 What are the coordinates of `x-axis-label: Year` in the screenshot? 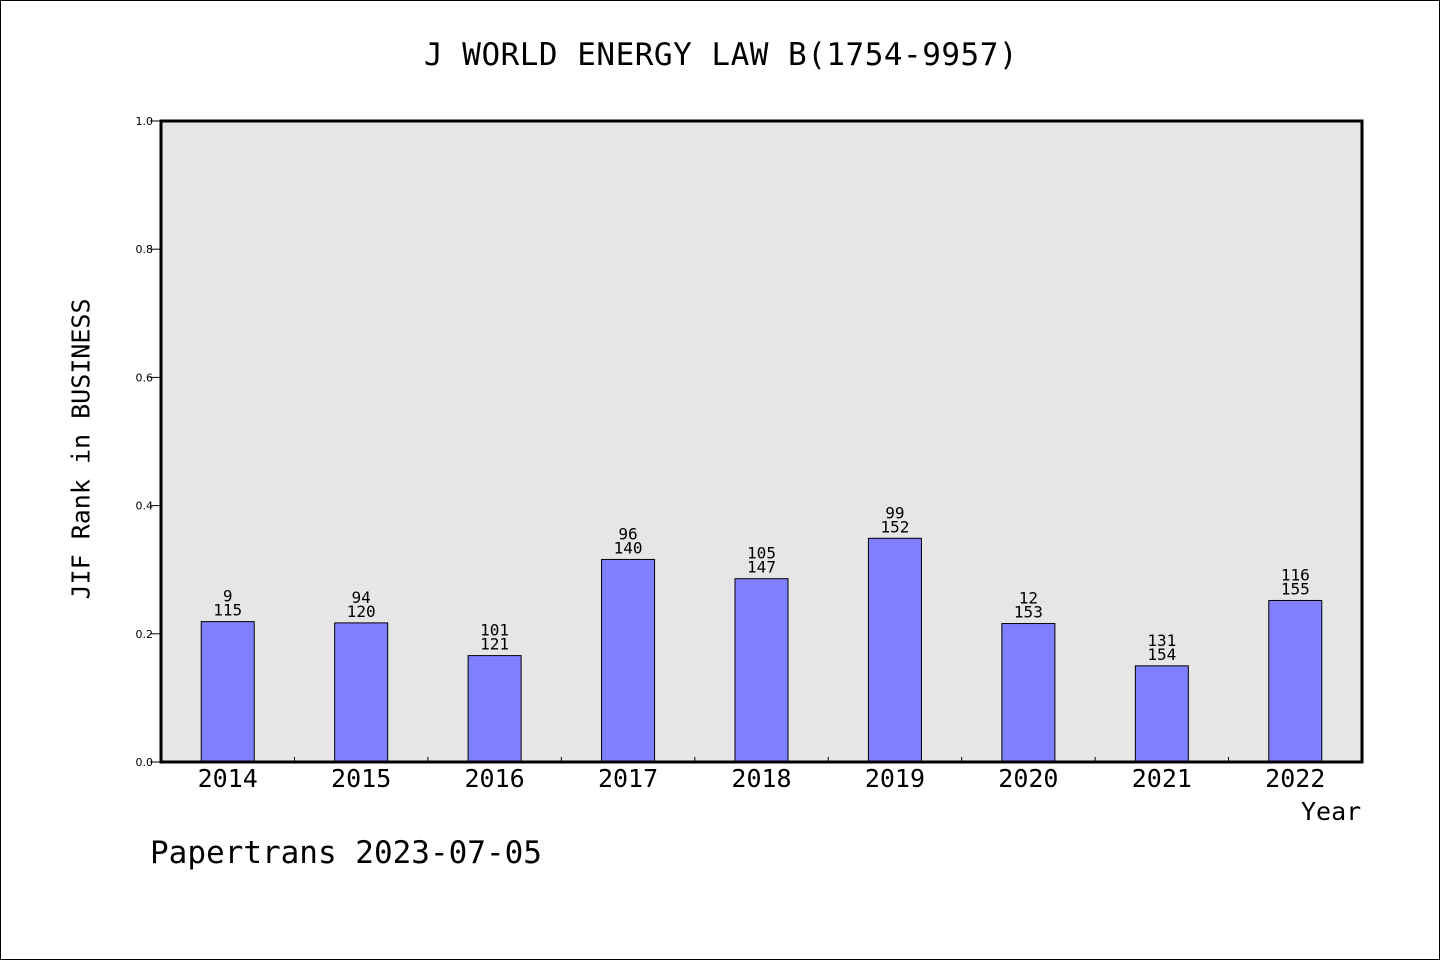 It's located at (1331, 811).